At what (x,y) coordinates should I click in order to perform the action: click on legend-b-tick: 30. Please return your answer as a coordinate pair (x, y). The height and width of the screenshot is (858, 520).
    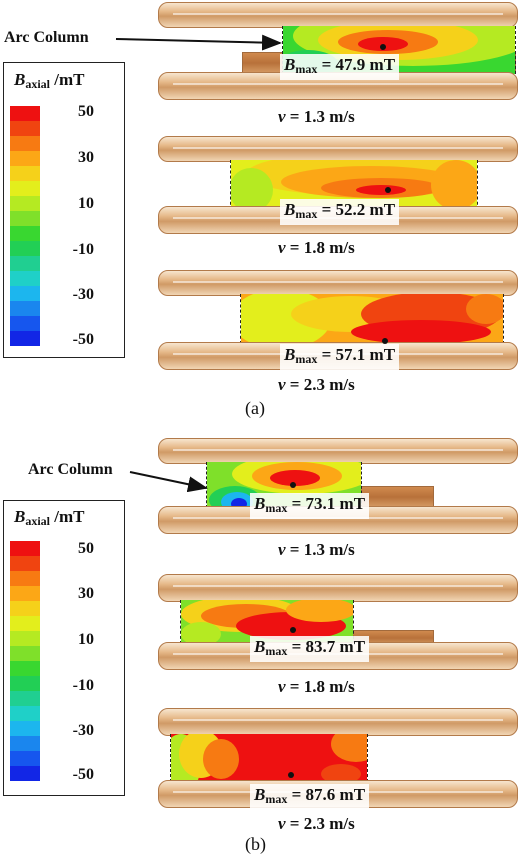
    Looking at the image, I should click on (86, 593).